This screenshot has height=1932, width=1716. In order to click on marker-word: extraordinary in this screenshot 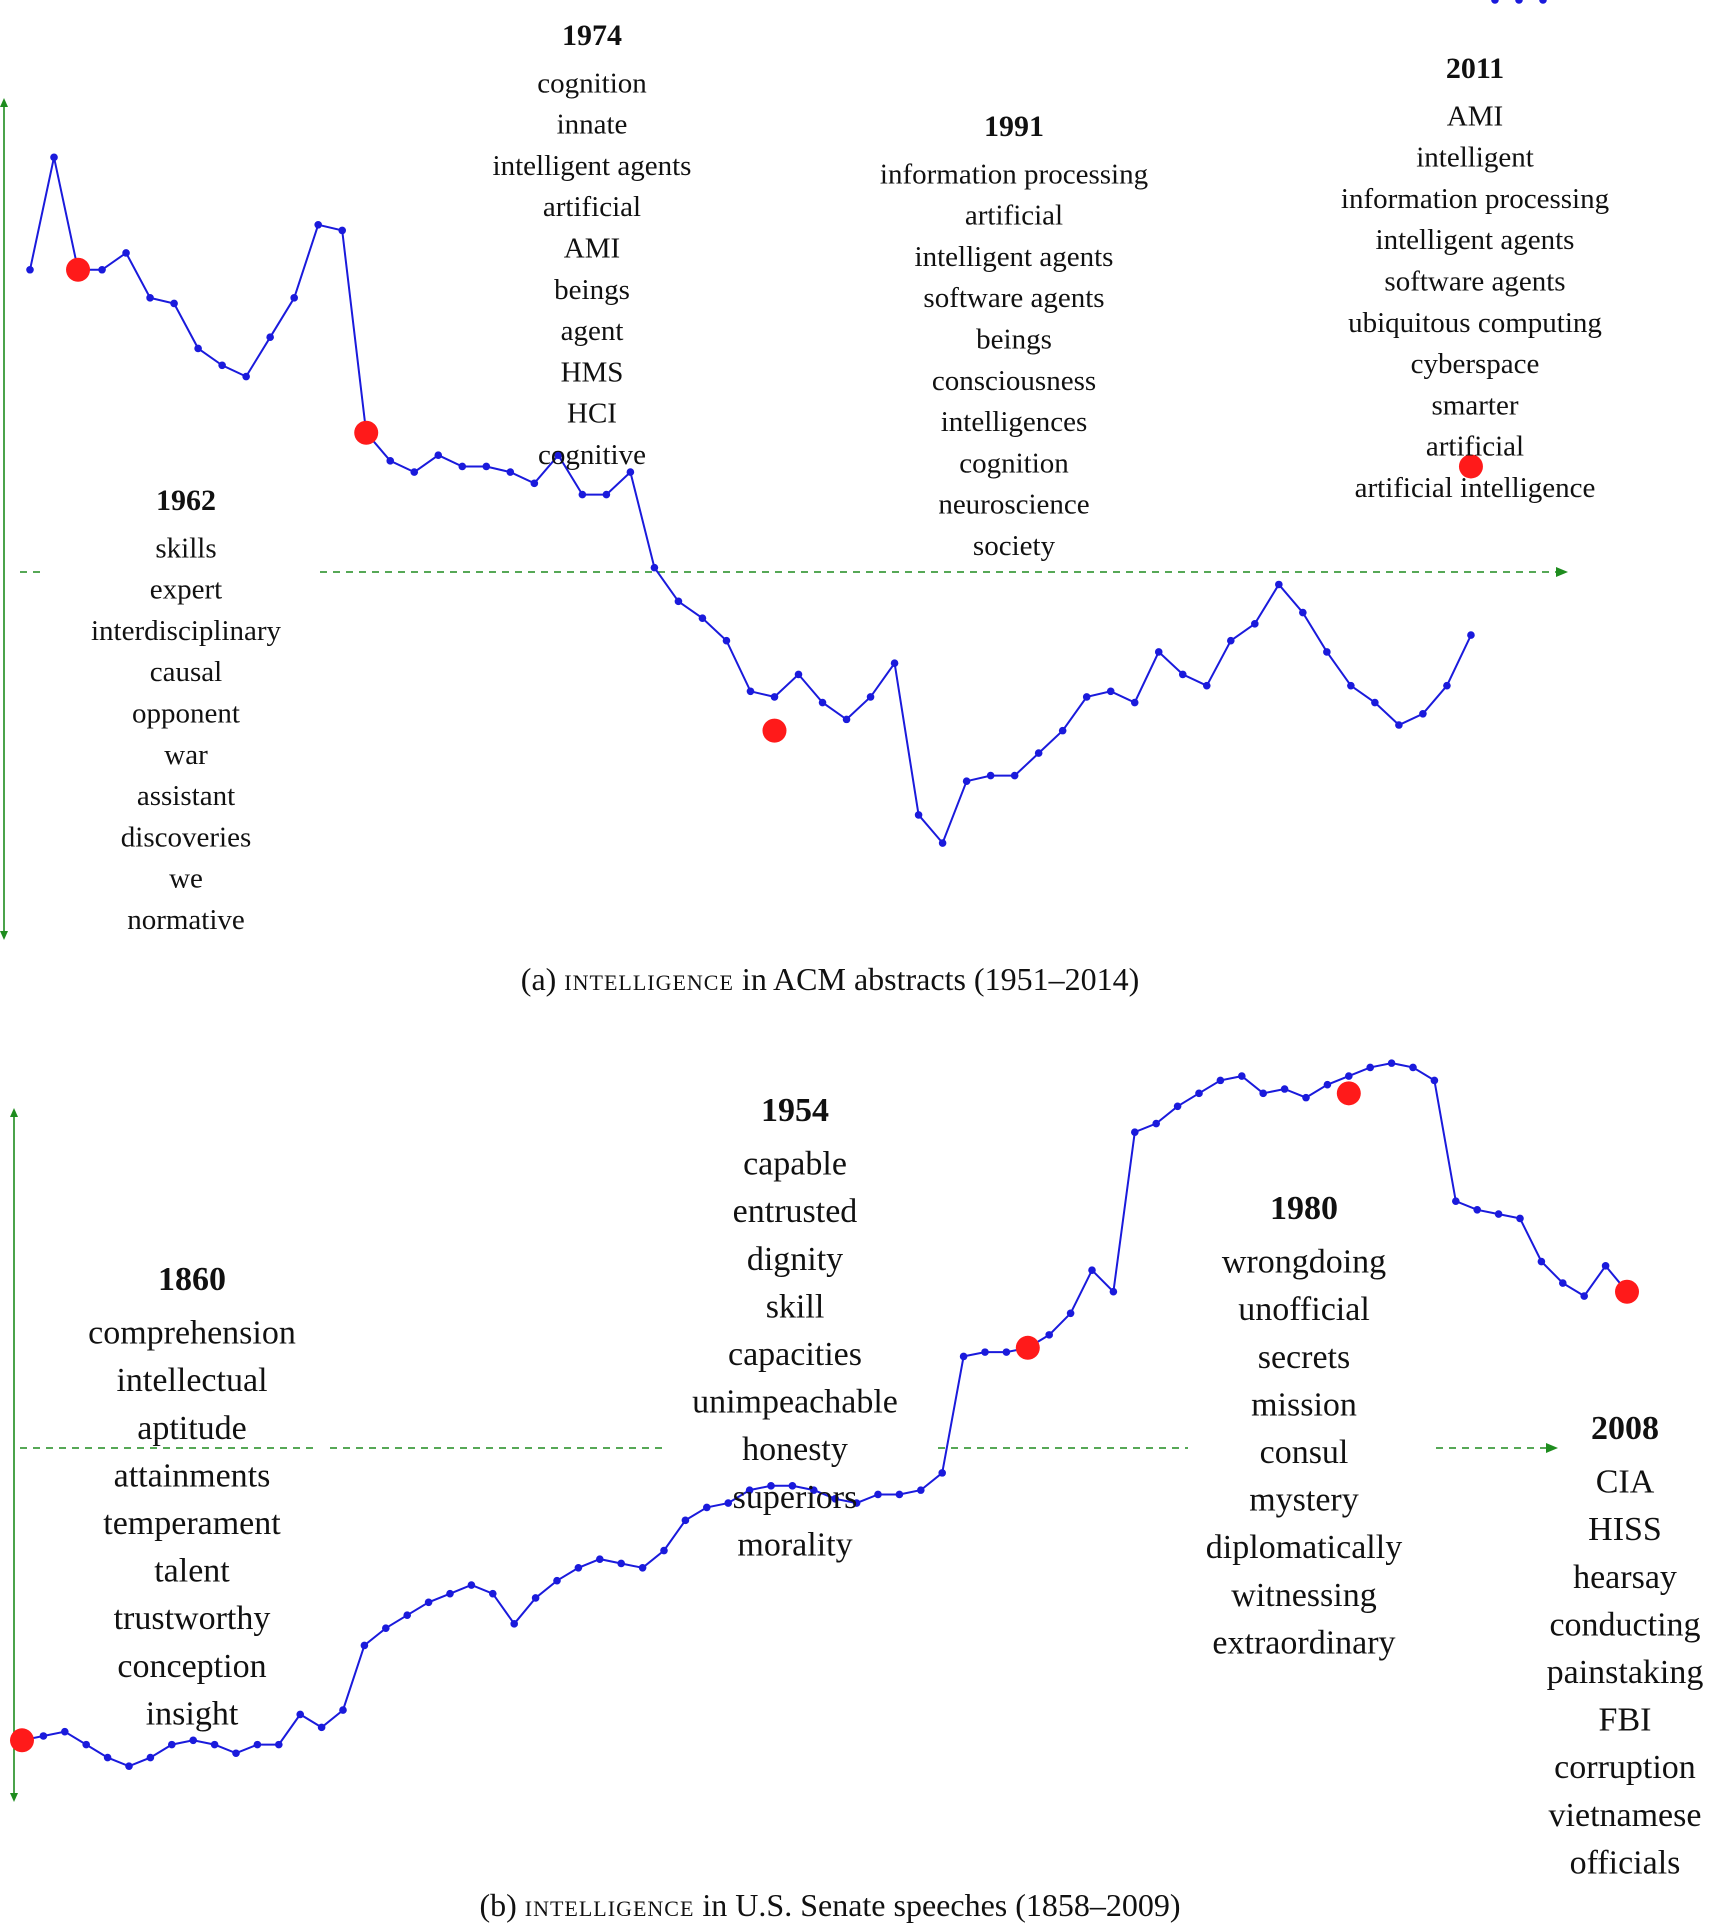, I will do `click(1303, 1642)`.